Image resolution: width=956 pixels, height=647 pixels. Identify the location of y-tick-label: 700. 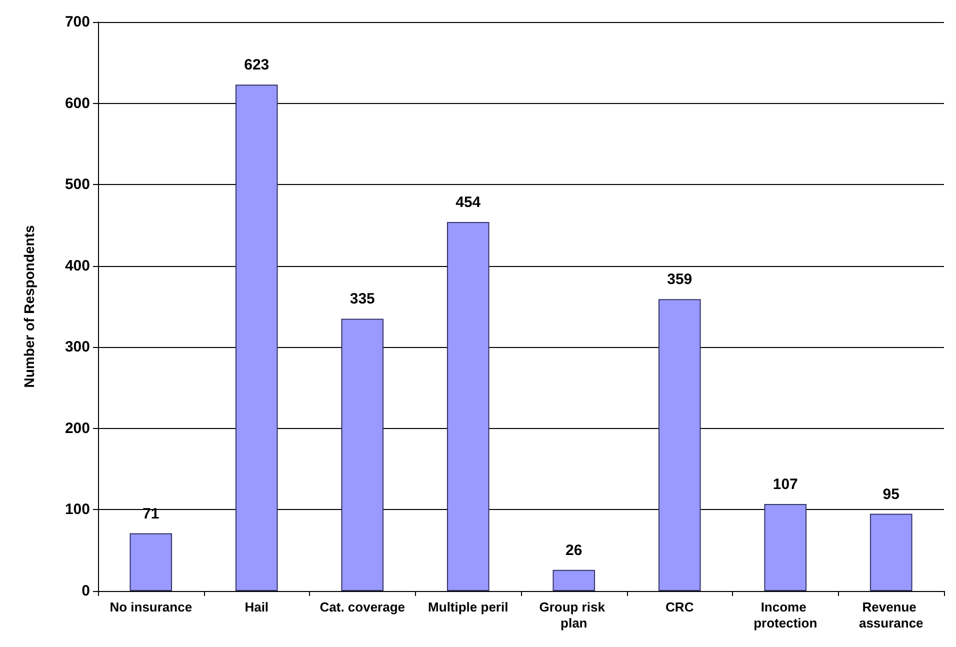
(77, 22).